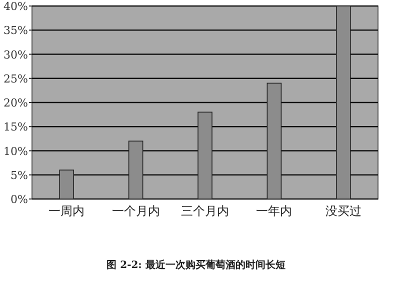  What do you see at coordinates (19, 199) in the screenshot?
I see `y-tick-label: 0%` at bounding box center [19, 199].